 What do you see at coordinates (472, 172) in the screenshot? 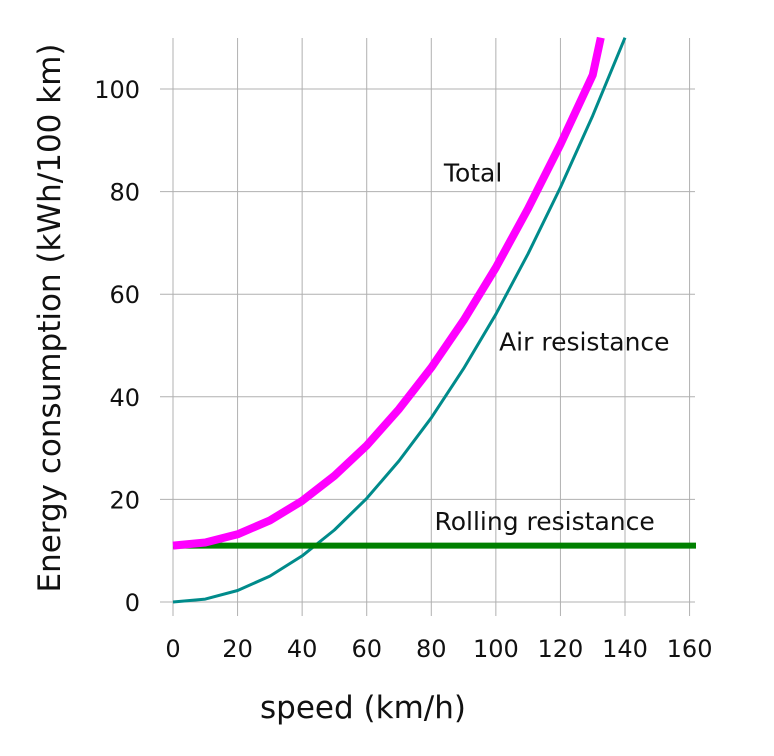
I see `annotation-label: Total` at bounding box center [472, 172].